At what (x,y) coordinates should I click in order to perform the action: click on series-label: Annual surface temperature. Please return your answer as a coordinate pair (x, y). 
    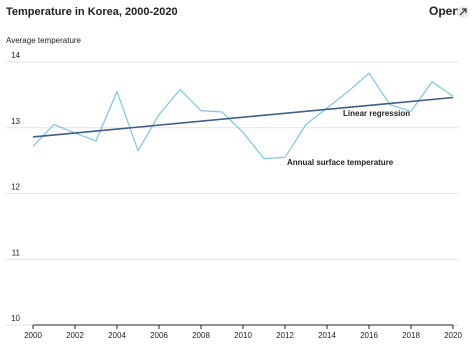
    Looking at the image, I should click on (340, 162).